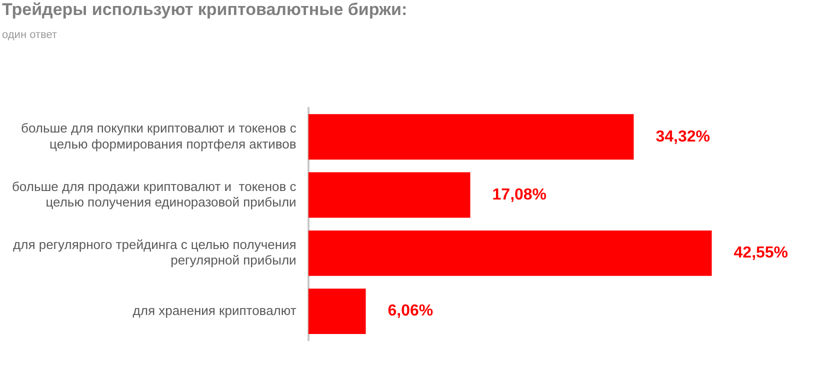 The image size is (820, 368). I want to click on text: один ответ, so click(29, 35).